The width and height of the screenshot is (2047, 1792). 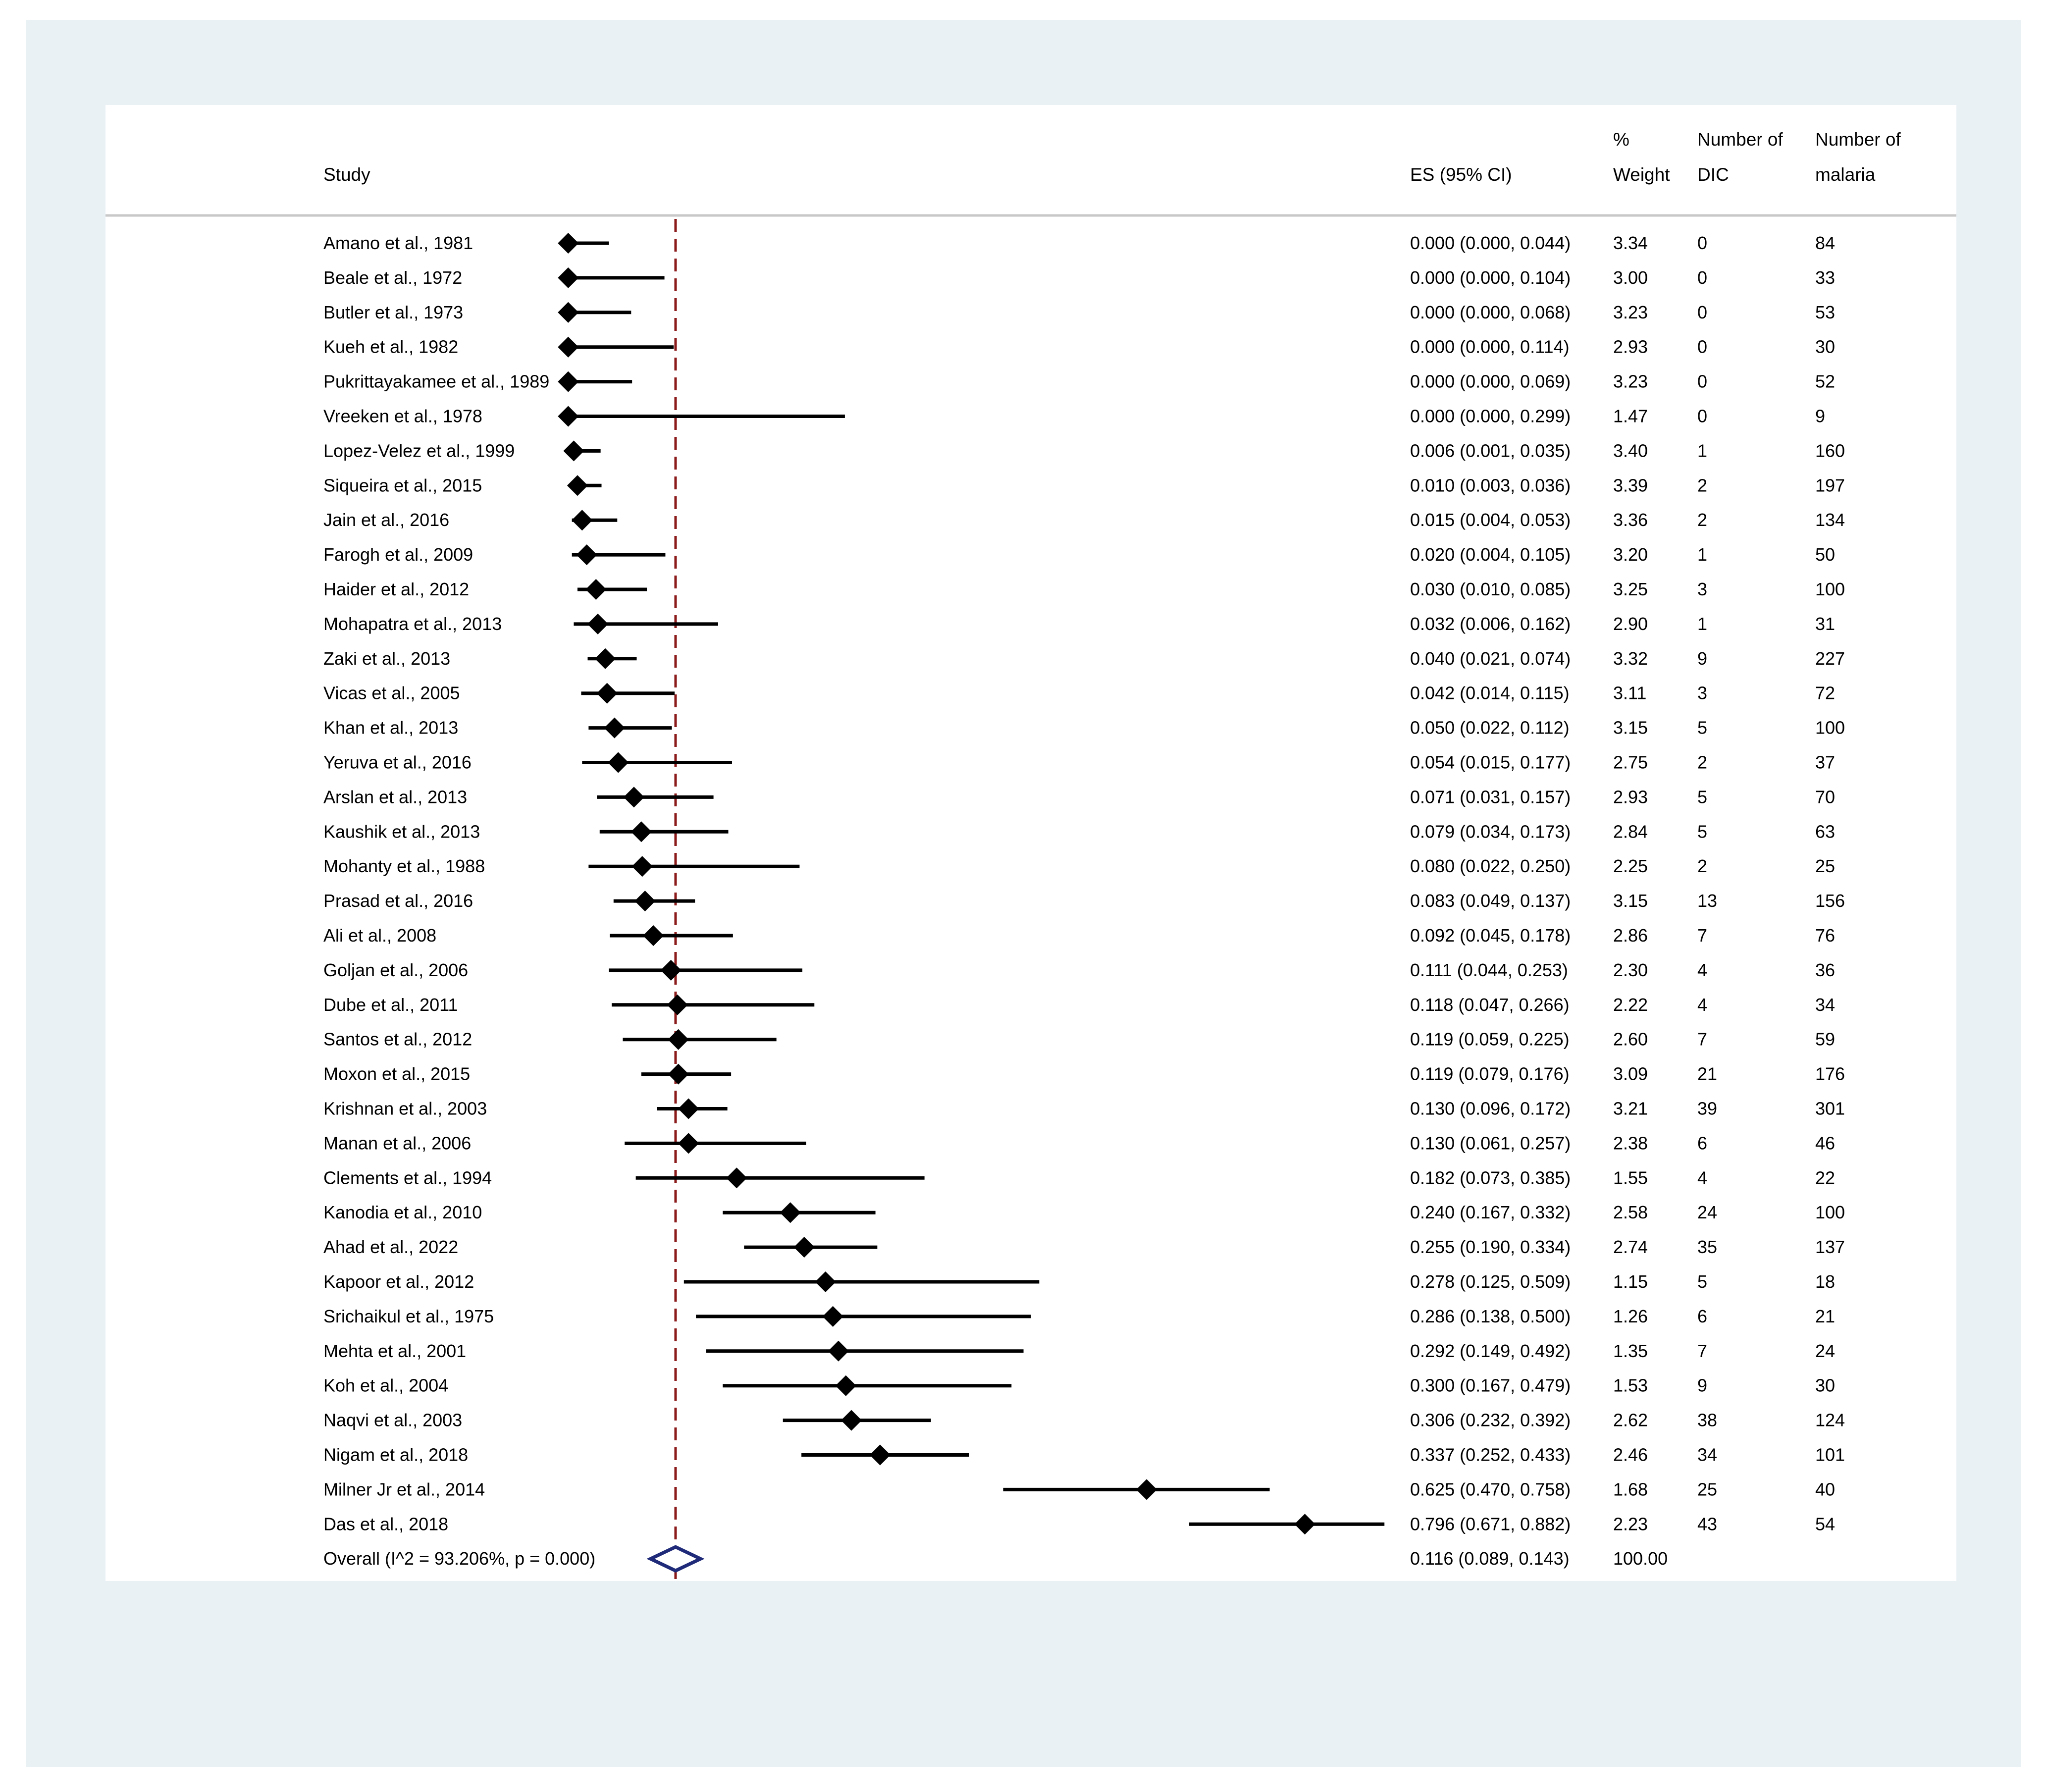 I want to click on study-label: Zaki et al., 2013, so click(x=386, y=658).